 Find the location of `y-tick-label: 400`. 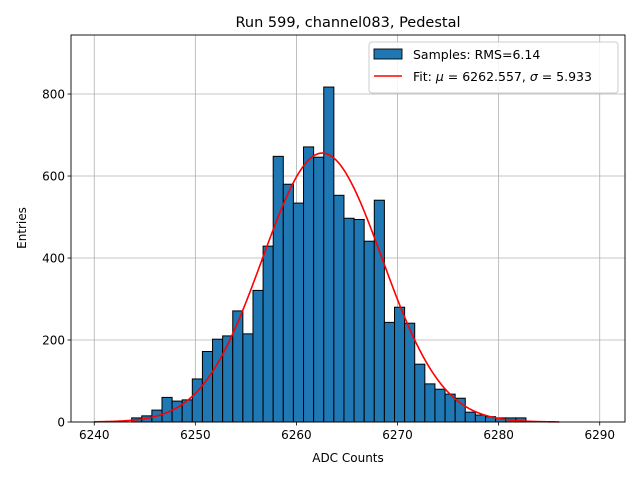

y-tick-label: 400 is located at coordinates (53, 259).